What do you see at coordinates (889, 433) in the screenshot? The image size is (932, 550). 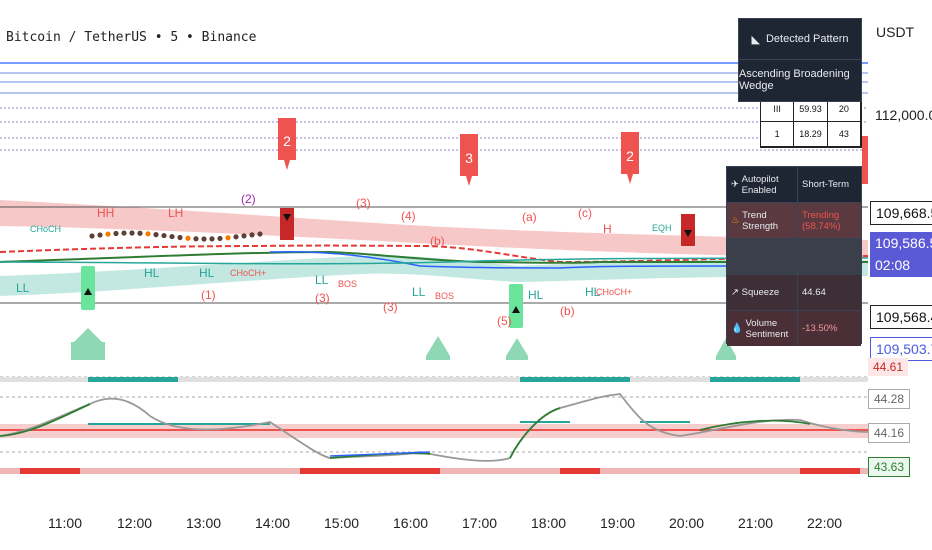 I see `osc-axis-label: 44.16` at bounding box center [889, 433].